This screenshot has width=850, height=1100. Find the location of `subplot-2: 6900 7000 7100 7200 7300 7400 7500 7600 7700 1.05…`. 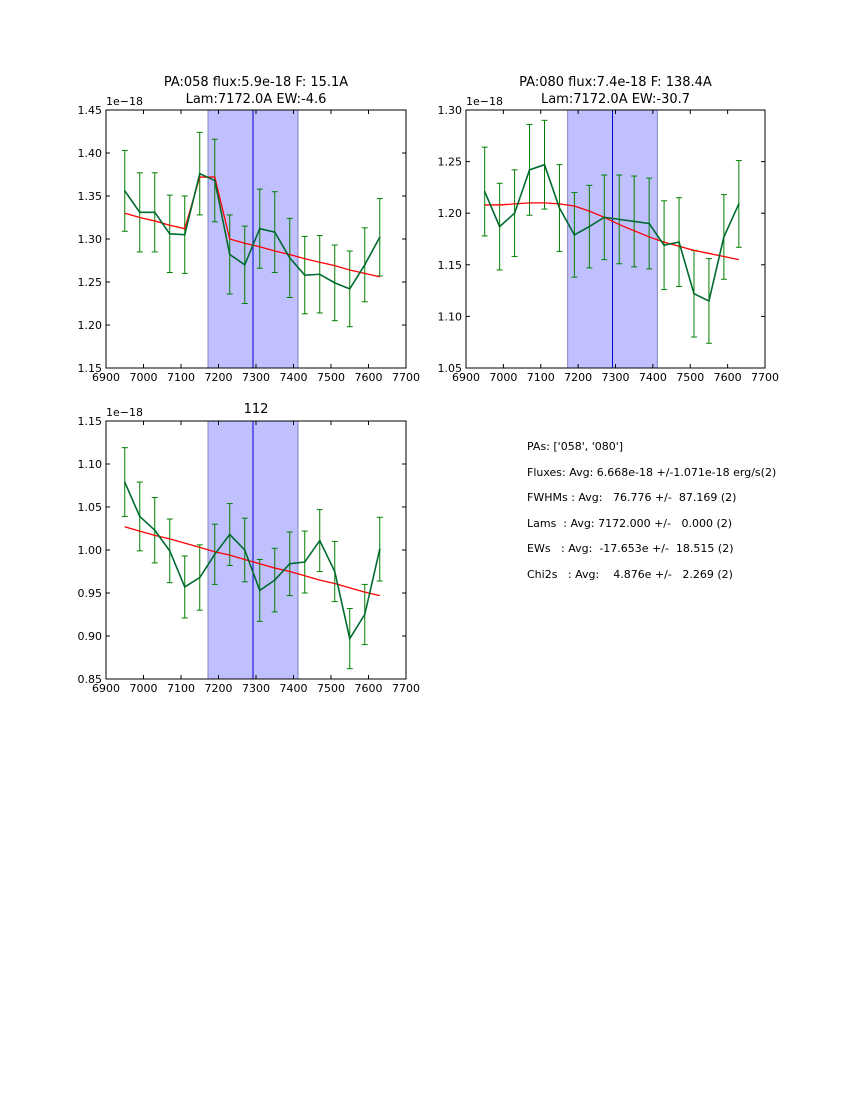

subplot-2: 6900 7000 7100 7200 7300 7400 7500 7600 7700 1.05… is located at coordinates (609, 229).